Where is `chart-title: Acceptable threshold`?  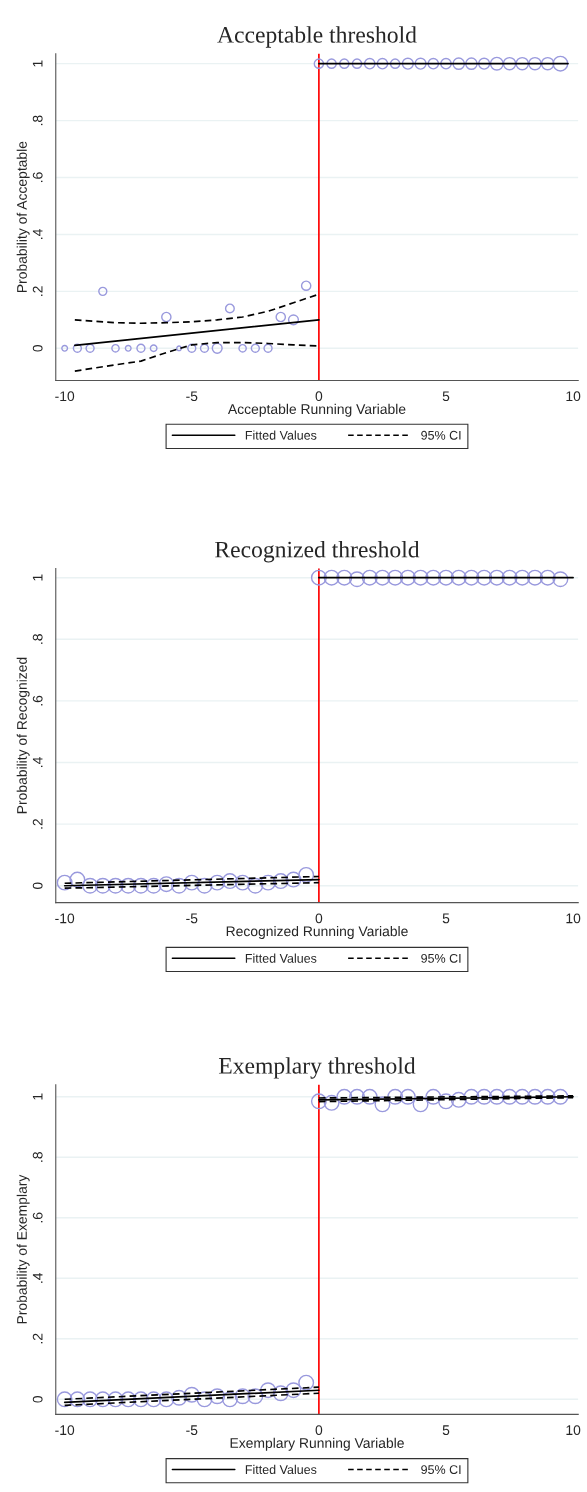
chart-title: Acceptable threshold is located at coordinates (317, 37).